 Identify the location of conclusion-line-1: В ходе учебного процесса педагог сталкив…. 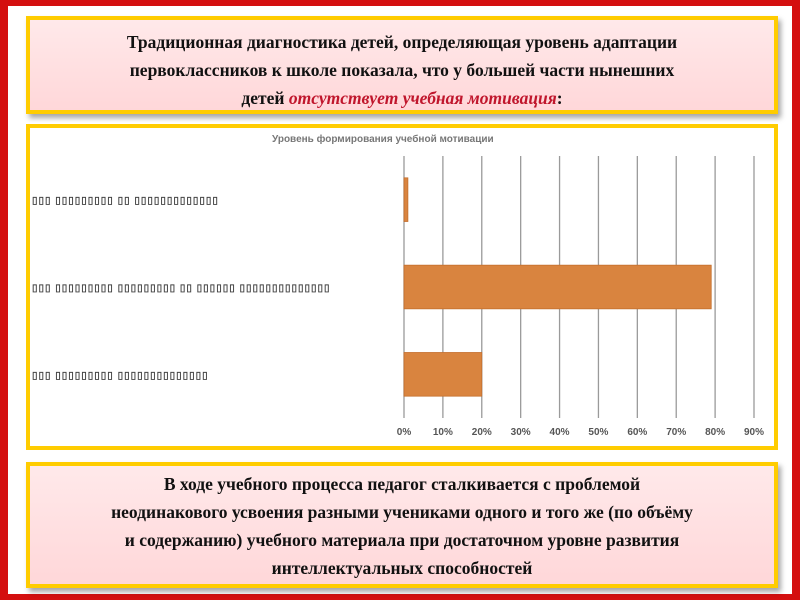
(402, 484).